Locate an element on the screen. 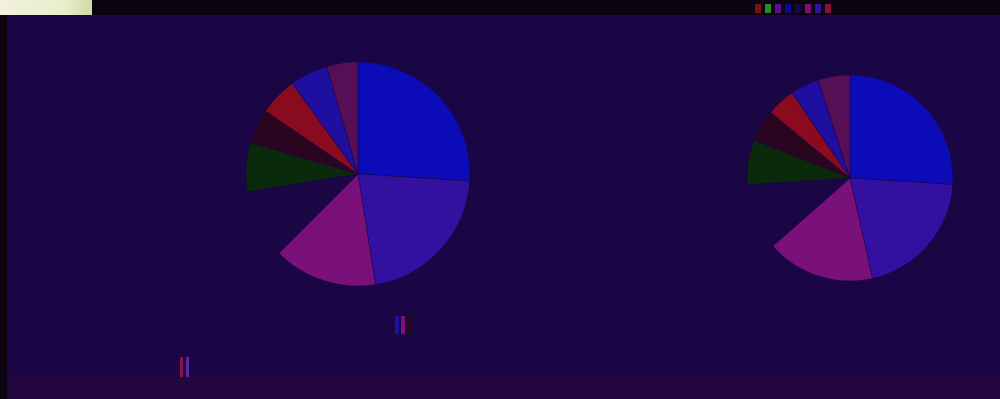 This screenshot has height=399, width=1000. footer-marker is located at coordinates (184, 367).